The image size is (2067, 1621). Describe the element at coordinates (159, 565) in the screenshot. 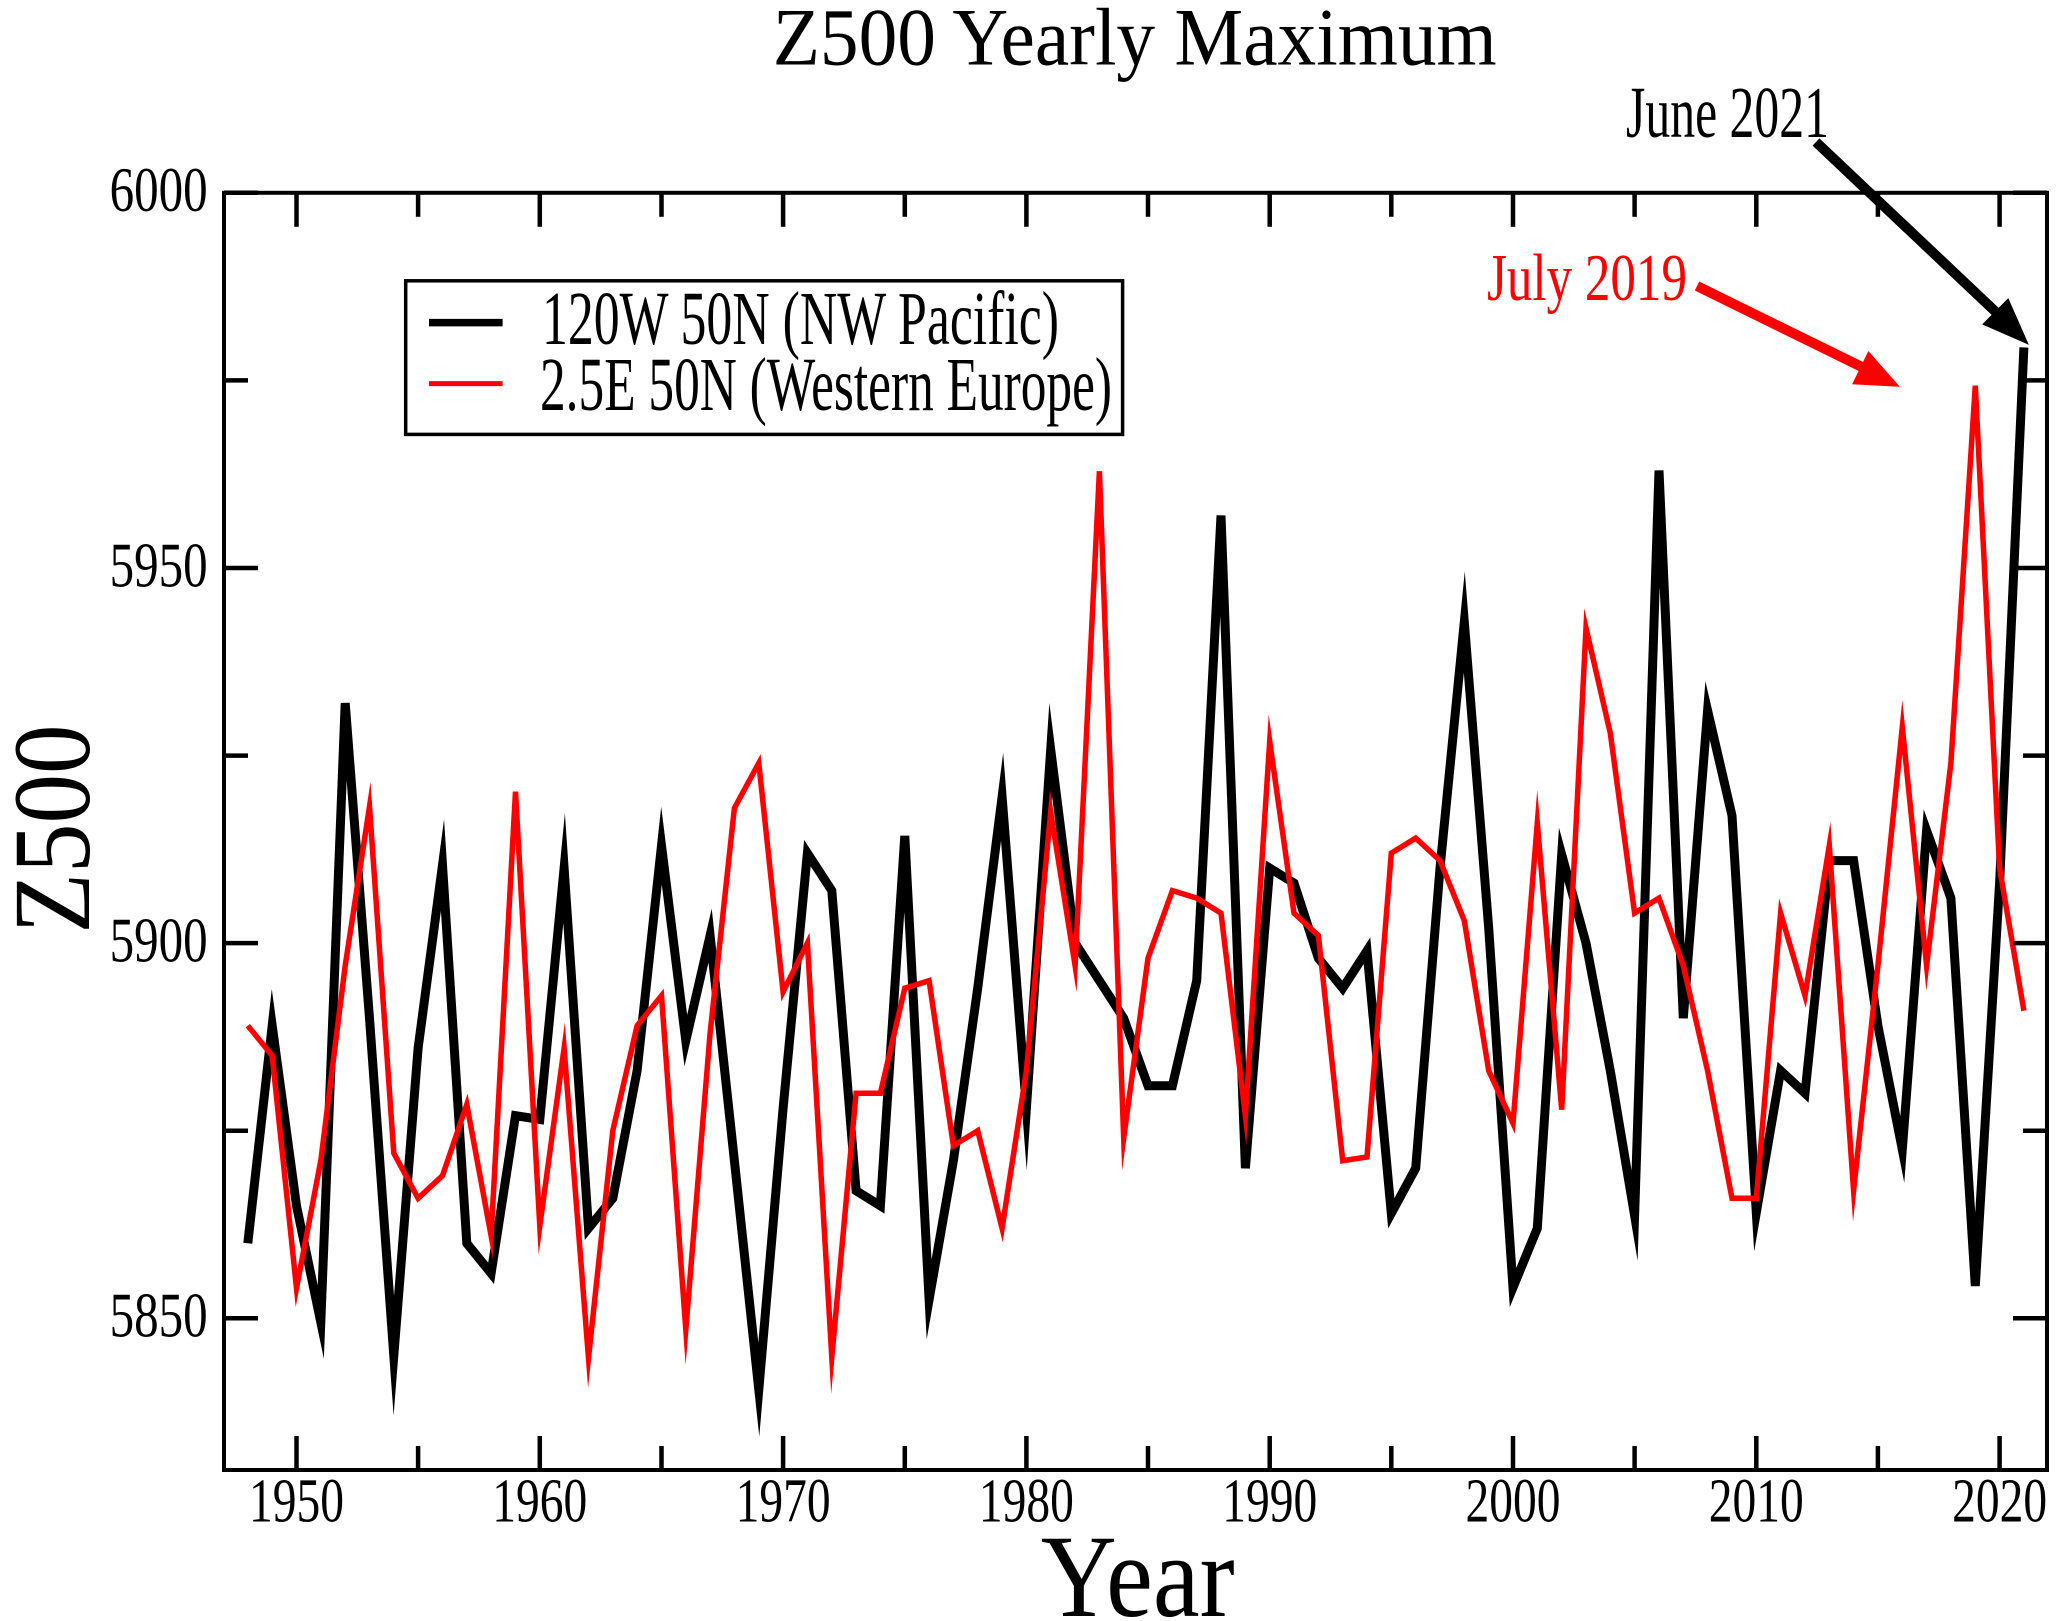

I see `svg-text: 5950` at that location.